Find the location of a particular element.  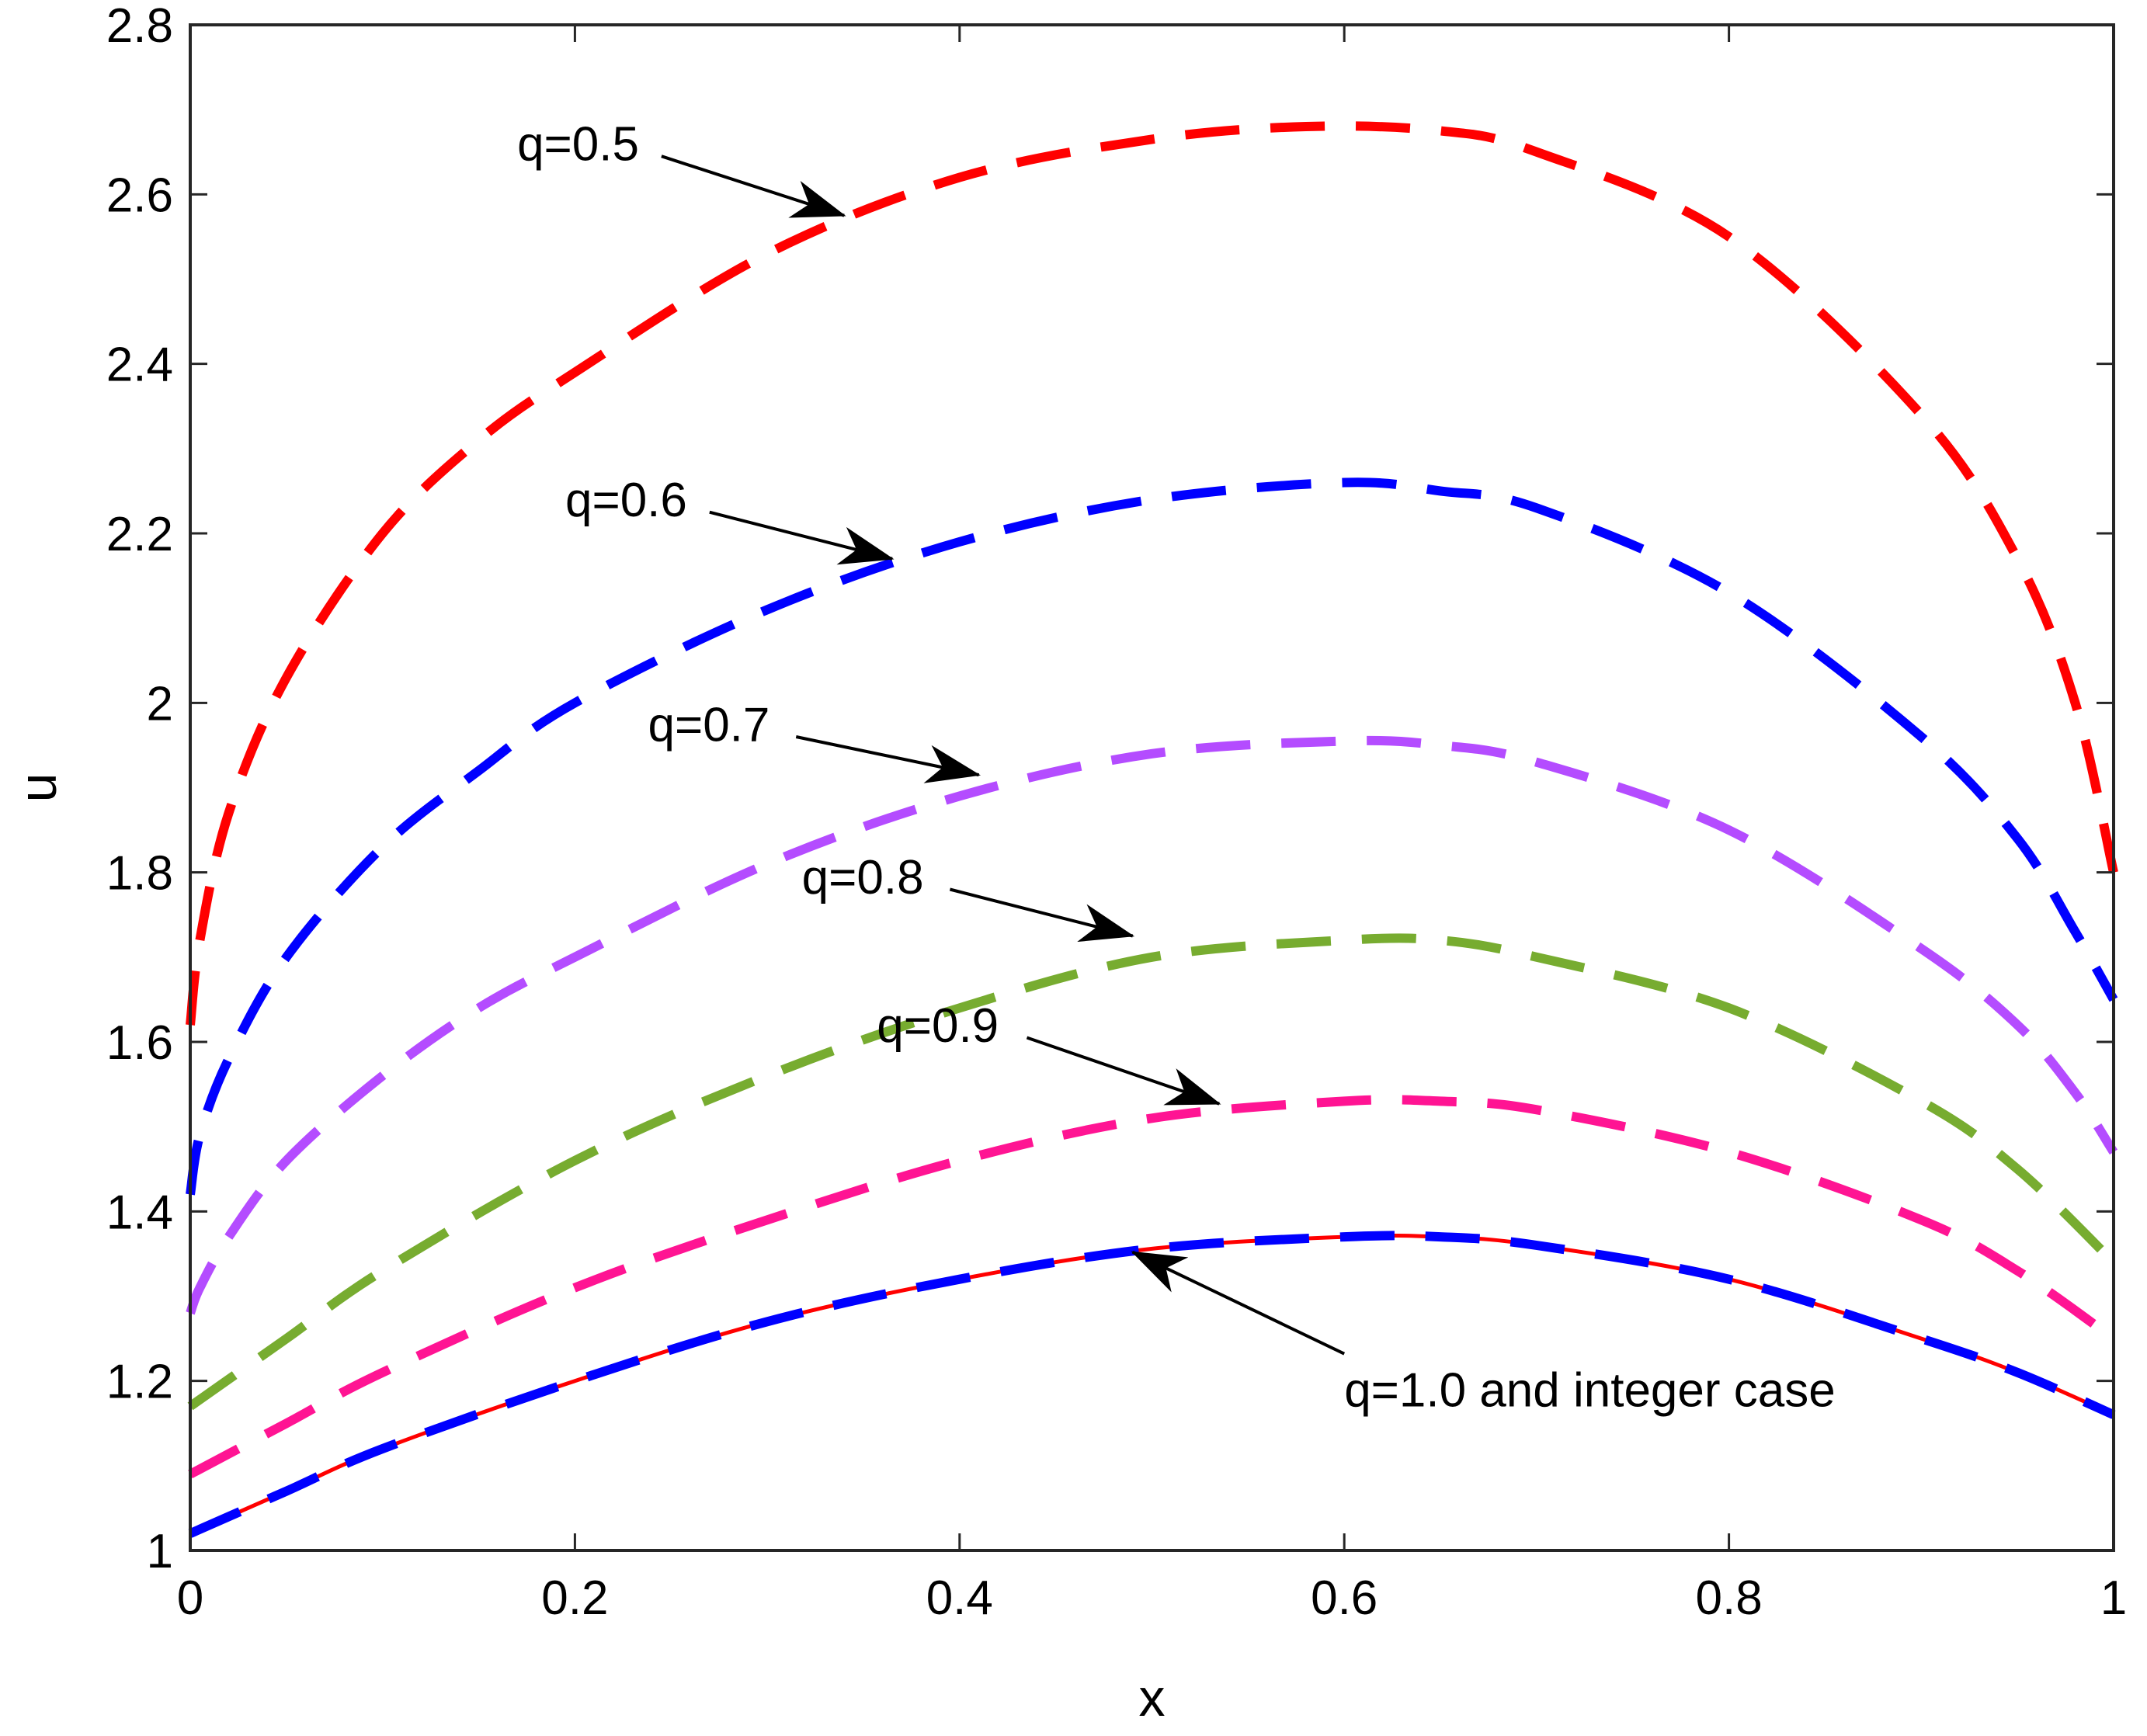

x-axis-label: x is located at coordinates (1152, 1697).